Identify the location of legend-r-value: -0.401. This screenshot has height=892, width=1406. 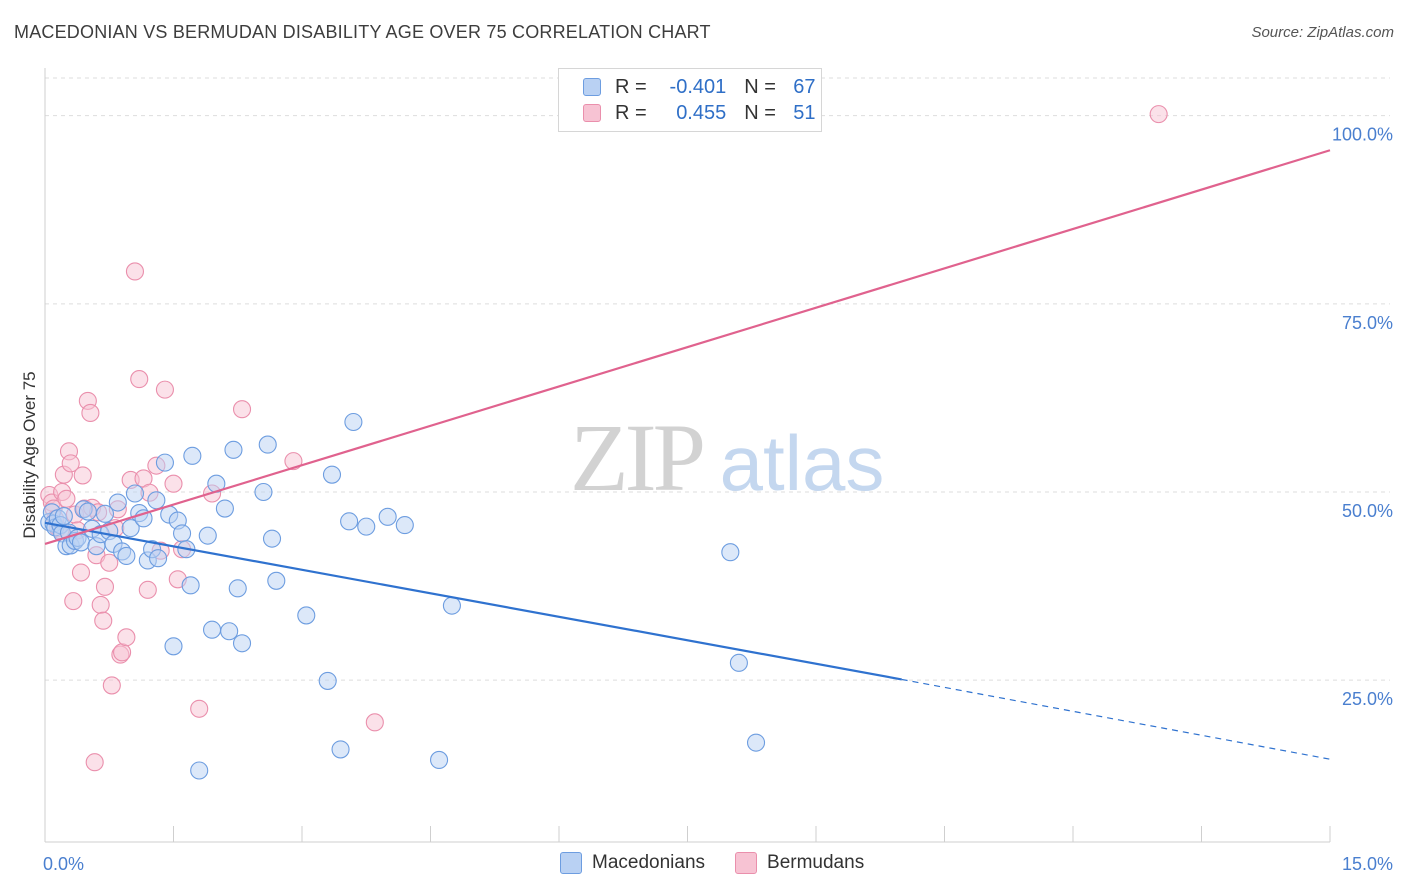
(698, 86).